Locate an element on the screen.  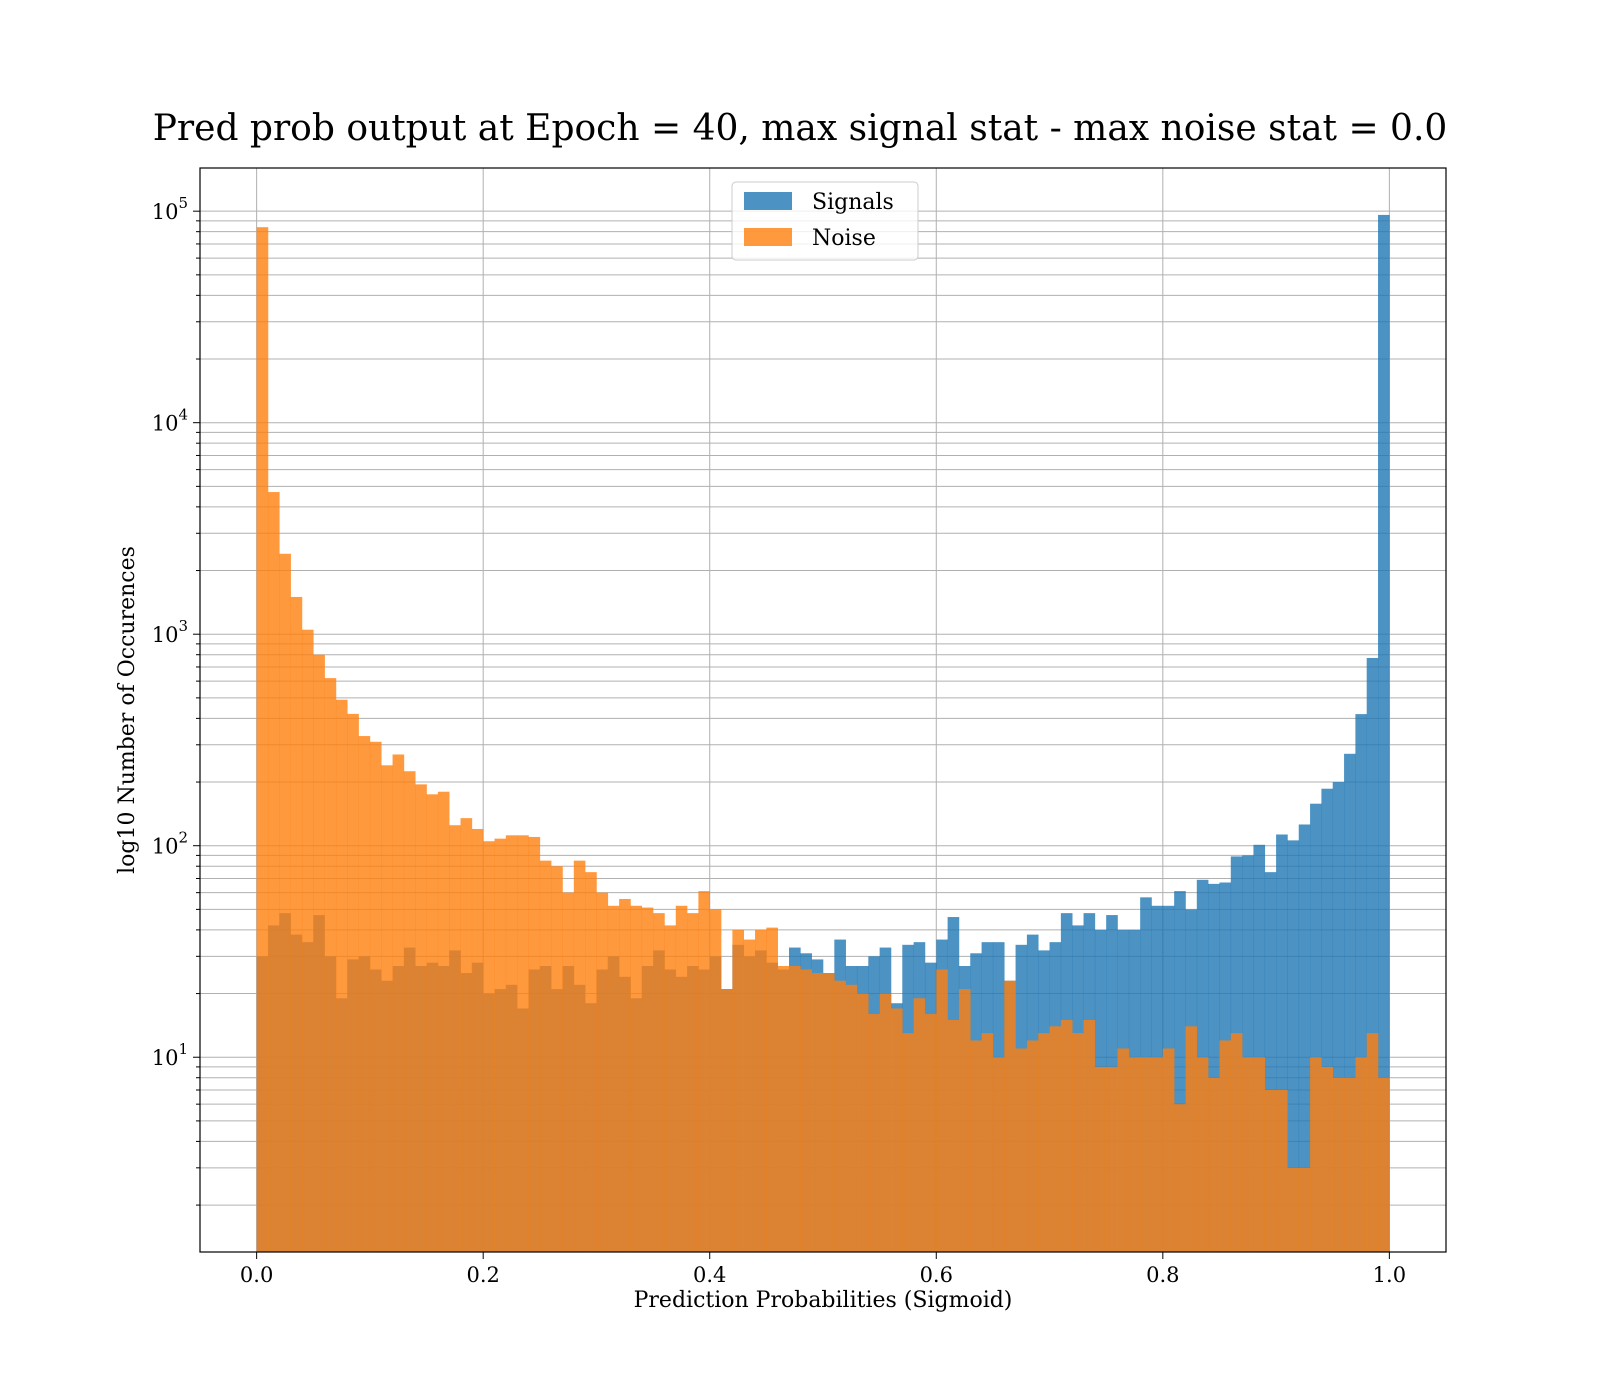
x-tick-label: 0.2 is located at coordinates (482, 1275).